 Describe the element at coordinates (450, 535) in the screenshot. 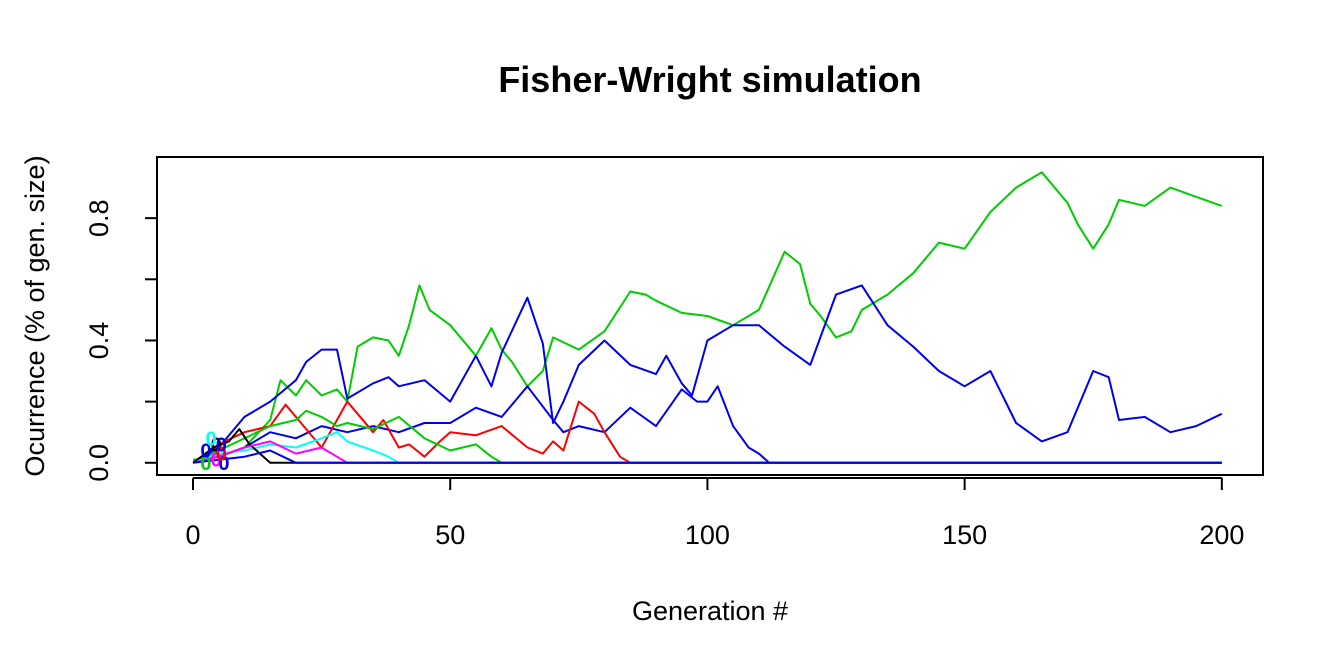

I see `x-tick-label-2: 50` at that location.